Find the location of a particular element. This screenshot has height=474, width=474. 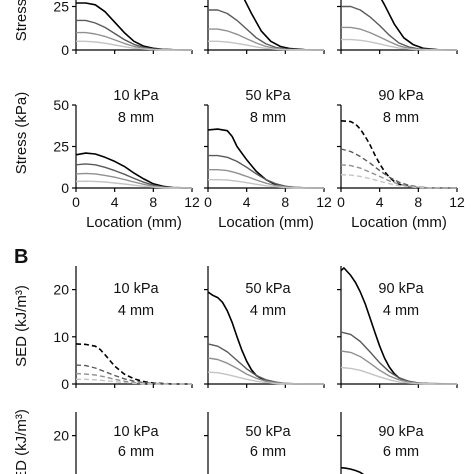

y-axis-label: Stress (kPa) is located at coordinates (21, 133).